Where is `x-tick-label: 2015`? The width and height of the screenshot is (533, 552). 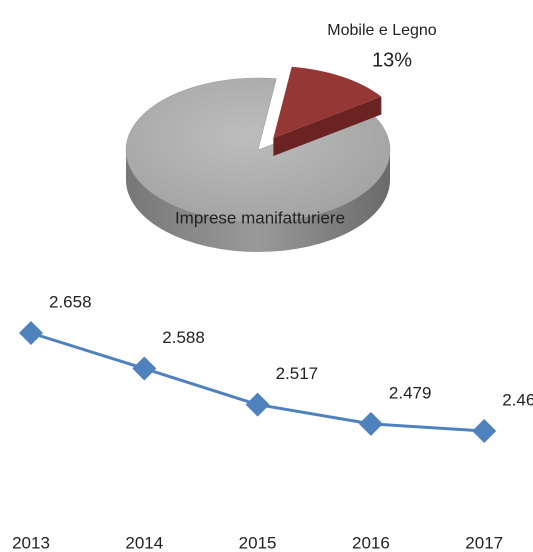 x-tick-label: 2015 is located at coordinates (258, 542).